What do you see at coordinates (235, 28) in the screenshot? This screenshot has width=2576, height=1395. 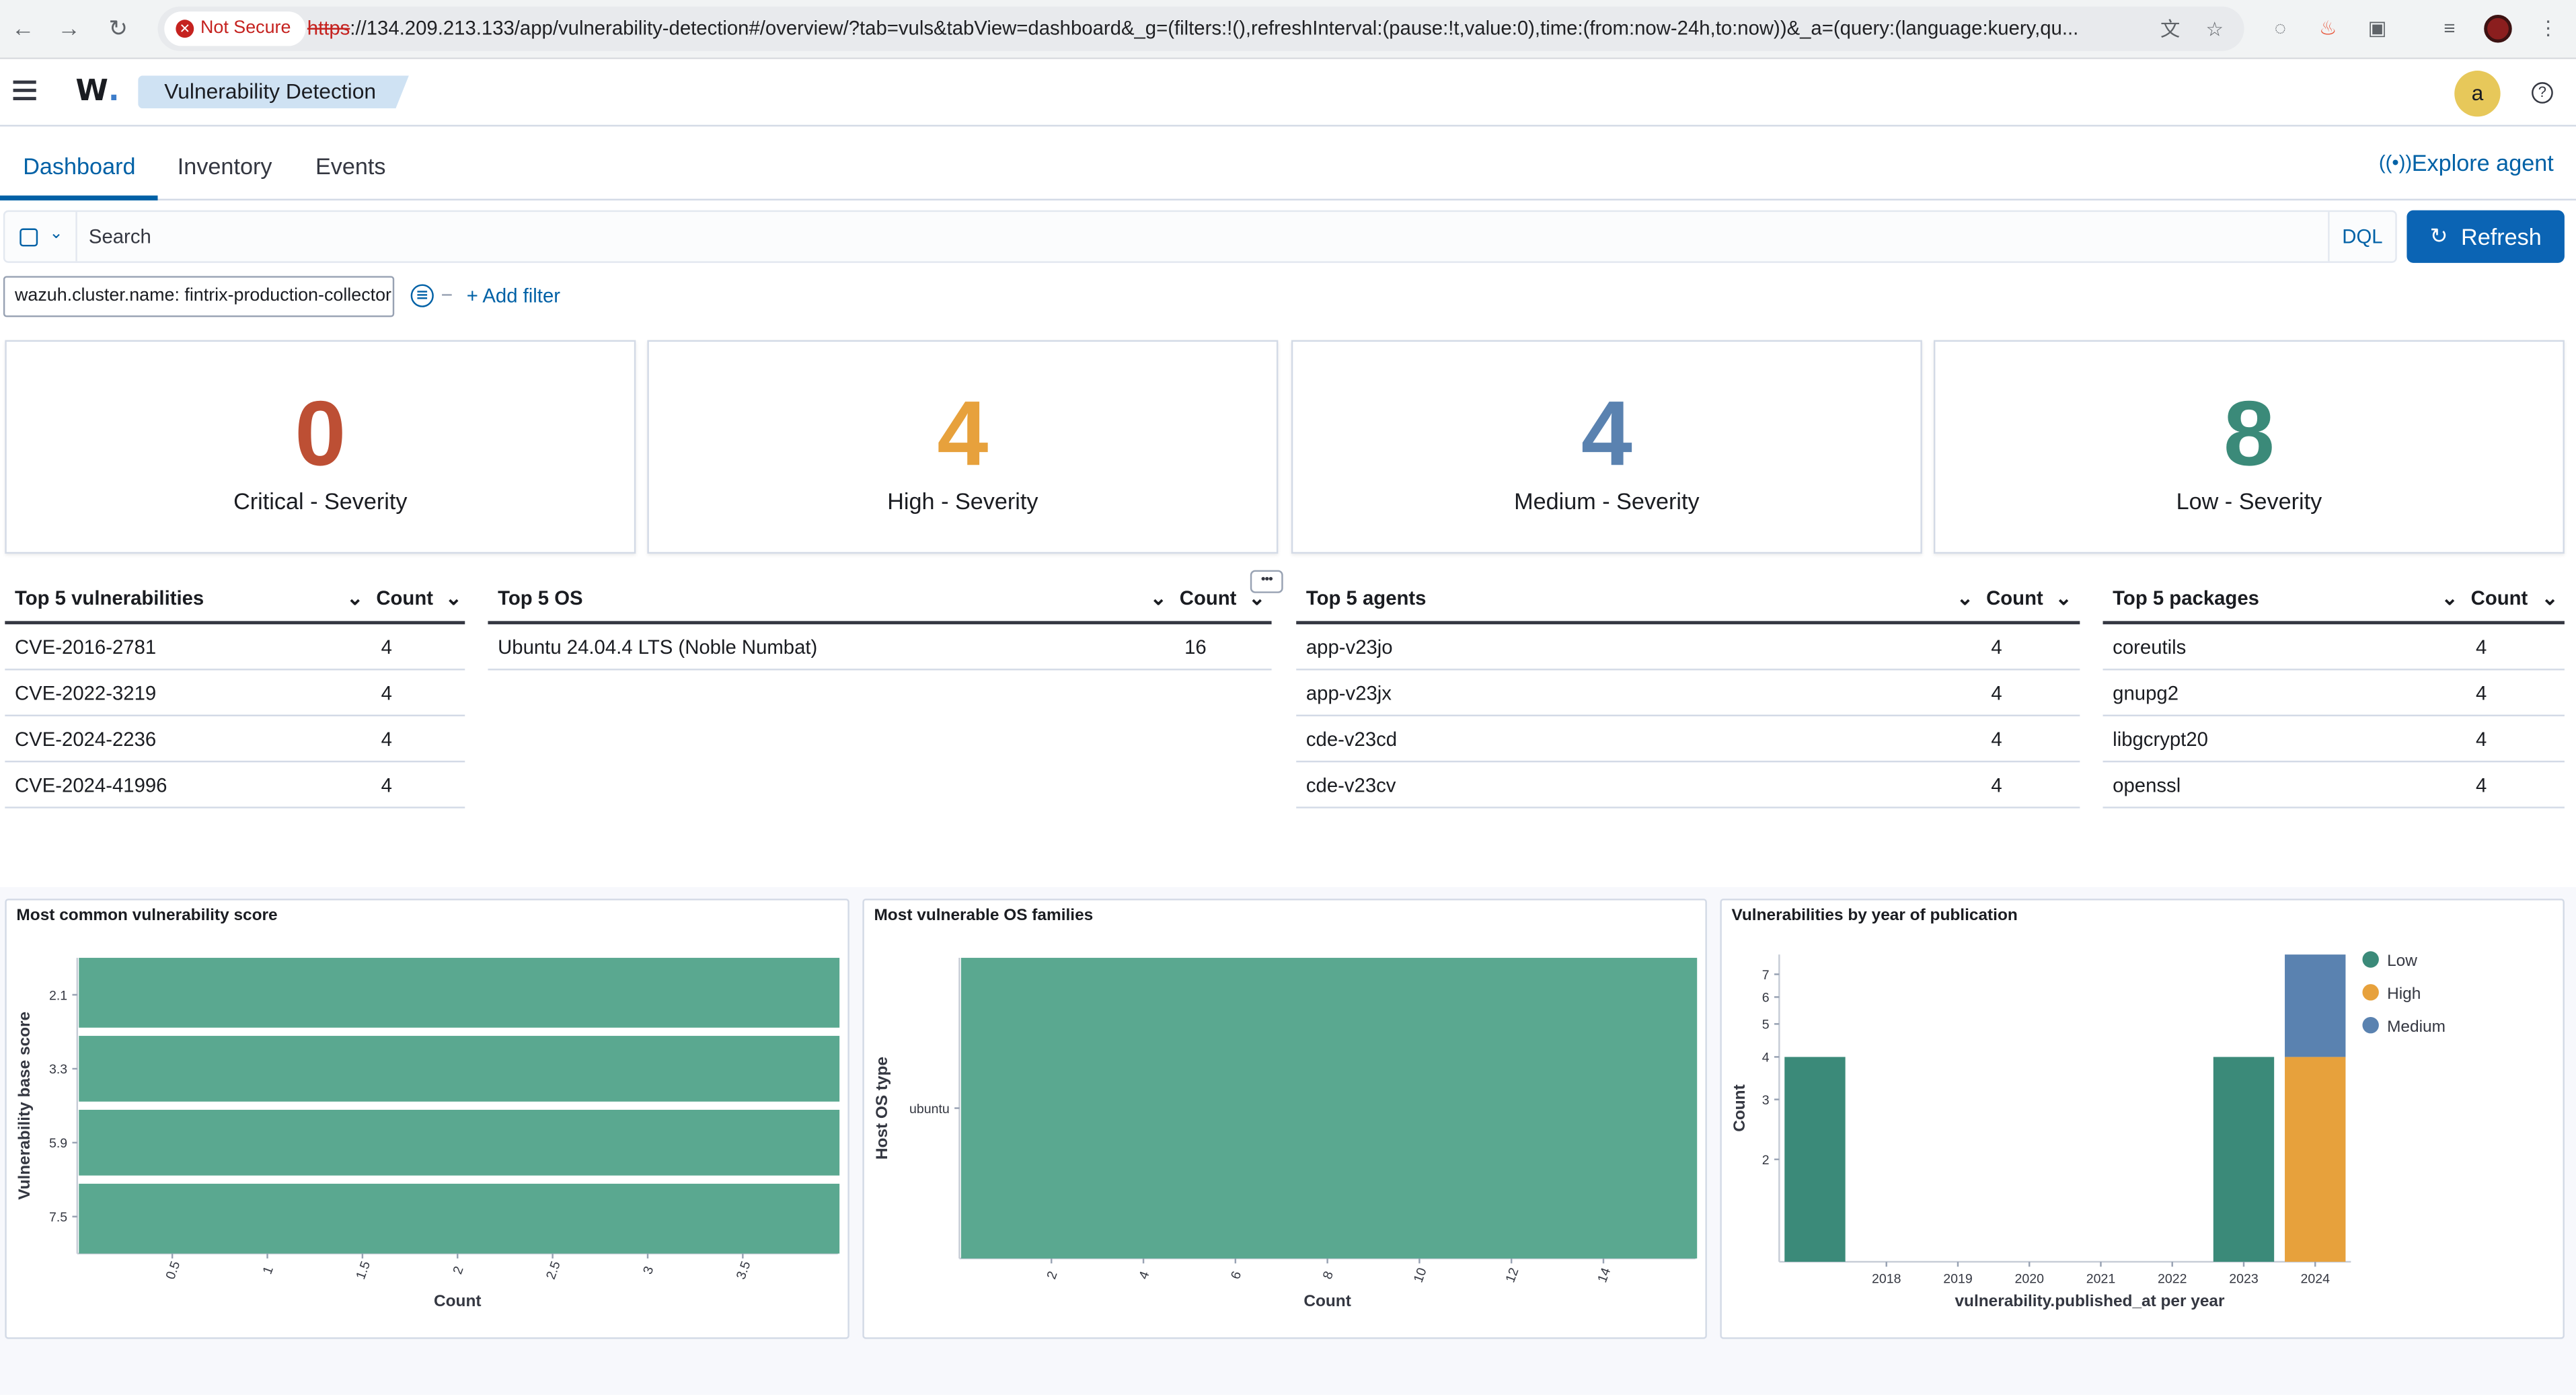 I see `not-secure-chip: ✕ Not Secure` at bounding box center [235, 28].